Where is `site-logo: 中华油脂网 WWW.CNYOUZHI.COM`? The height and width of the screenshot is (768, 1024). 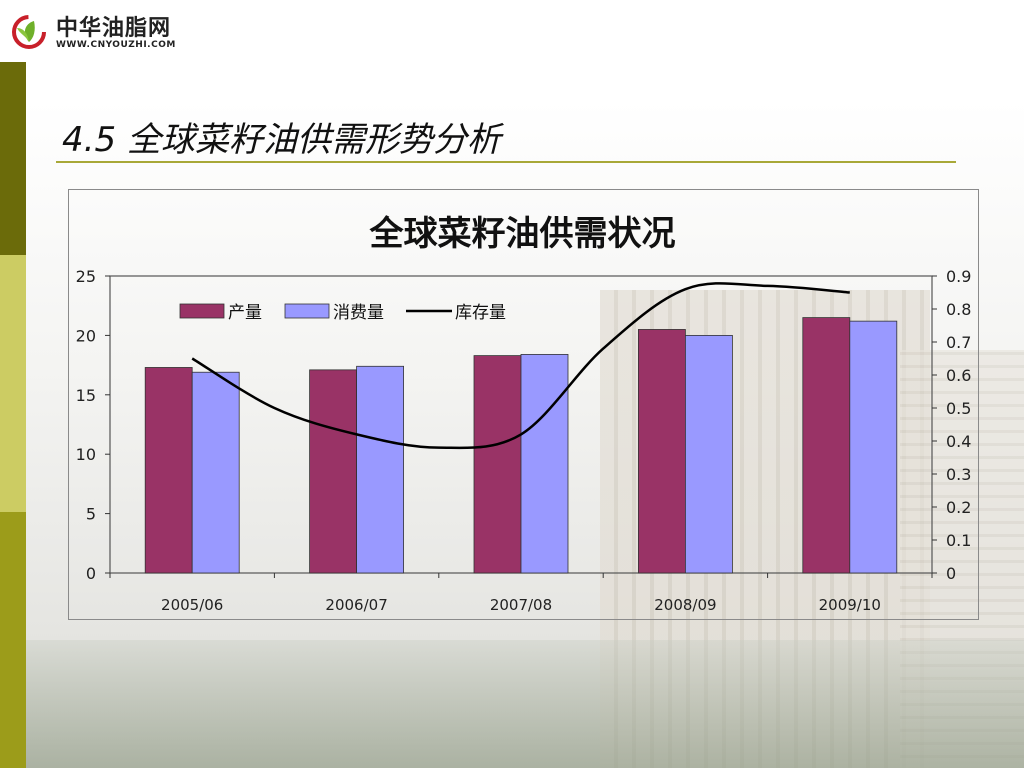 site-logo: 中华油脂网 WWW.CNYOUZHI.COM is located at coordinates (100, 31).